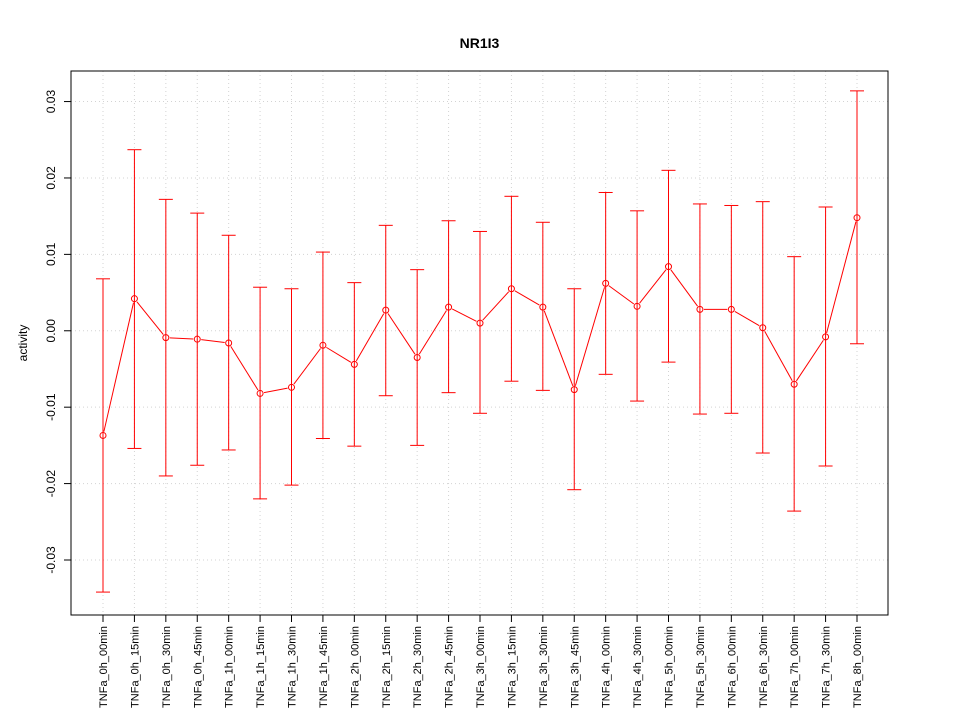 The width and height of the screenshot is (960, 720). Describe the element at coordinates (512, 667) in the screenshot. I see `x-tick-label: TNFa_3h_15min` at that location.